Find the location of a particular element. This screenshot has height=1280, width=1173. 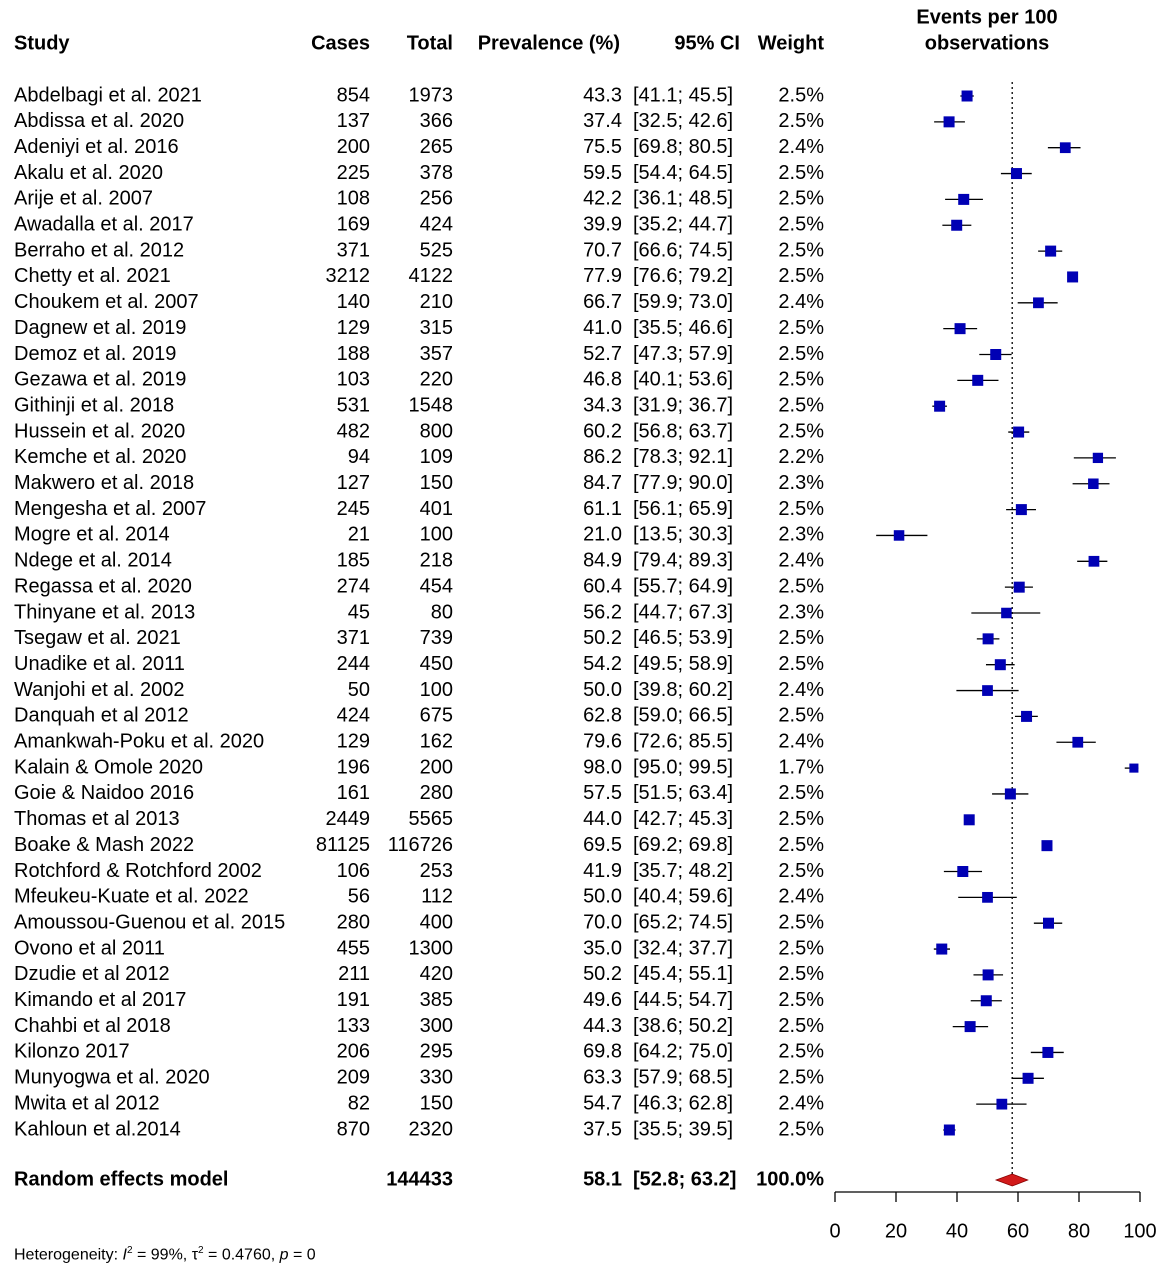

study-total: 330 is located at coordinates (436, 1078).